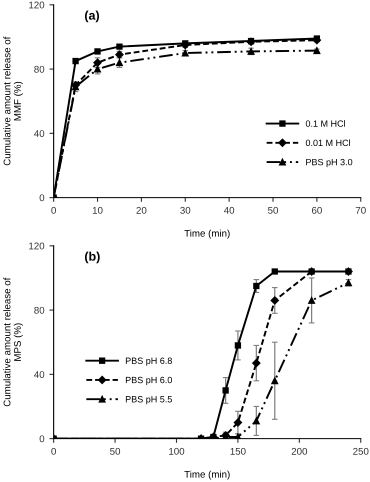 This screenshot has width=370, height=482. What do you see at coordinates (176, 451) in the screenshot?
I see `x-tick-label: 100` at bounding box center [176, 451].